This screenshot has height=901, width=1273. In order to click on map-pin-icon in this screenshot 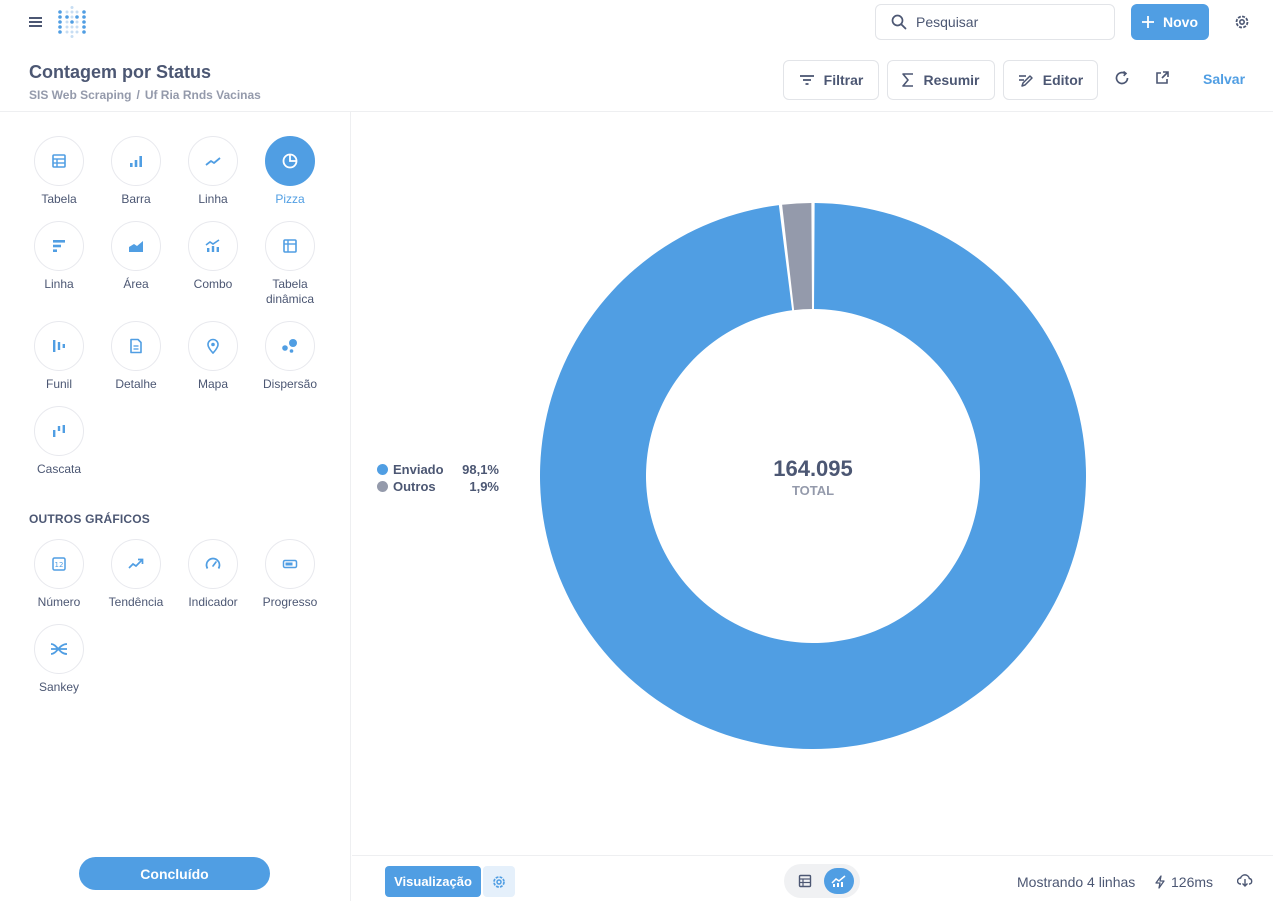, I will do `click(213, 346)`.